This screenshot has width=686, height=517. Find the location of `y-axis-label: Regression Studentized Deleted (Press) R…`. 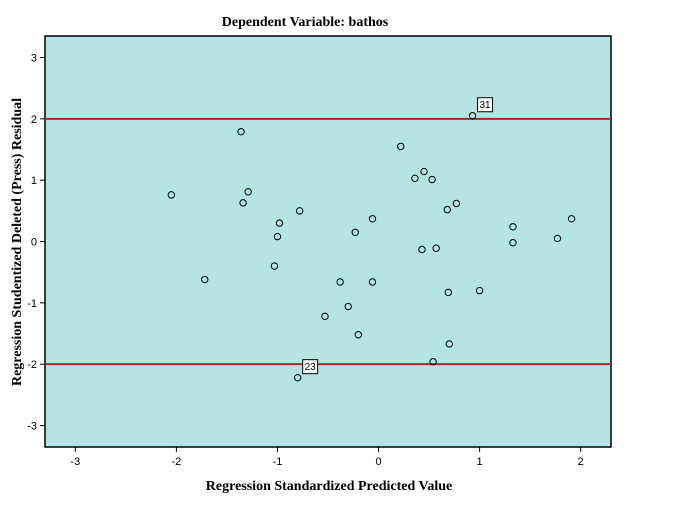

y-axis-label: Regression Studentized Deleted (Press) R… is located at coordinates (17, 242).